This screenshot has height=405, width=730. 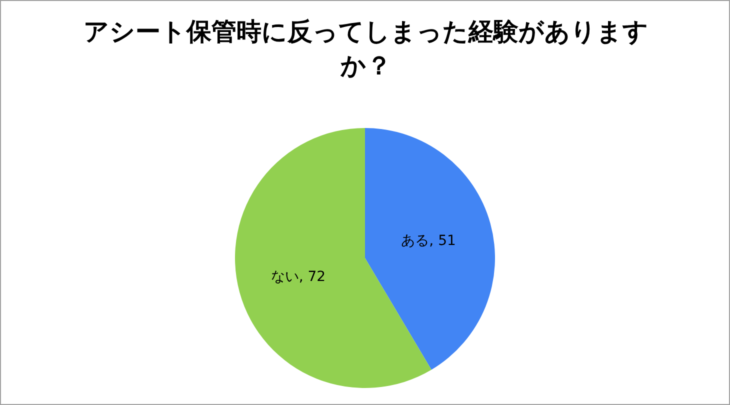 What do you see at coordinates (415, 241) in the screenshot?
I see `slice-label: ある` at bounding box center [415, 241].